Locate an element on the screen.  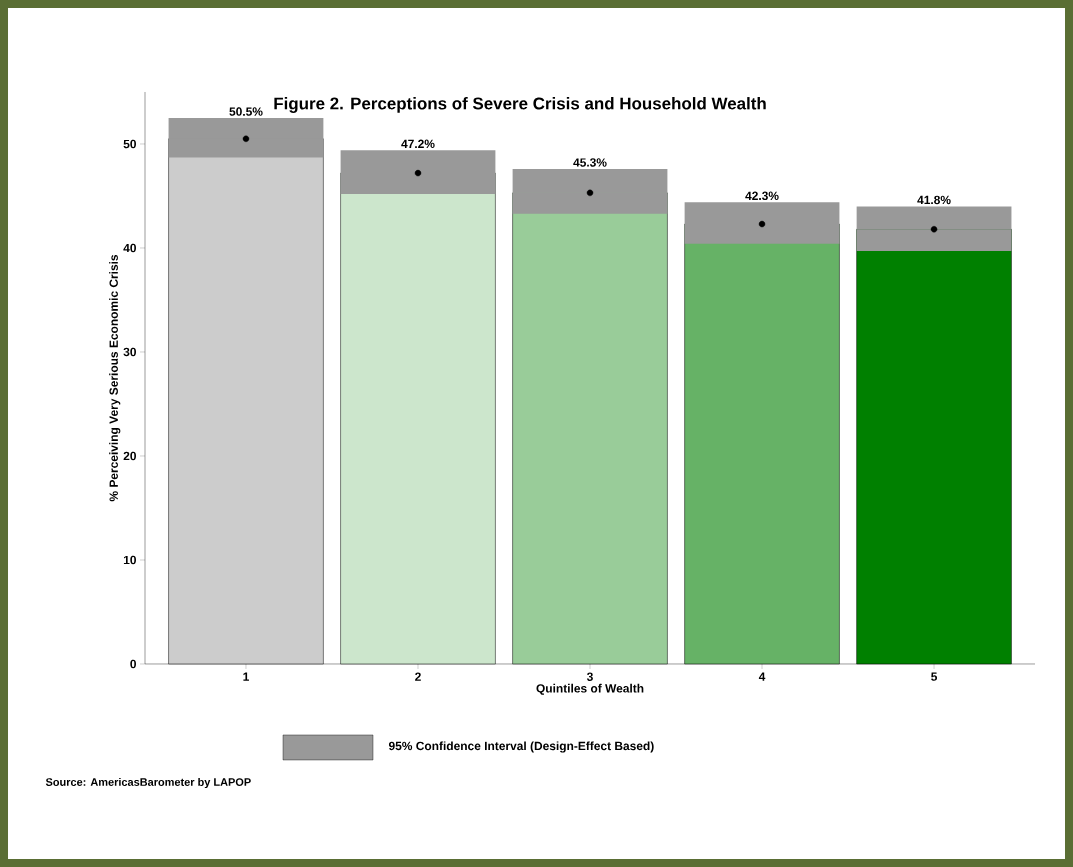
y-tick-label: 40 is located at coordinates (129, 248).